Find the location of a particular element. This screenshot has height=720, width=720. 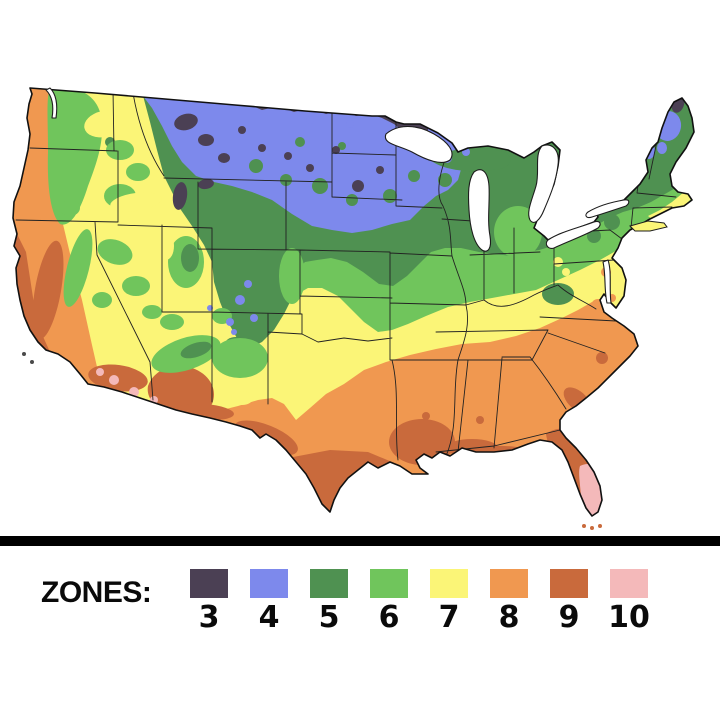

zone-3-label: 3 is located at coordinates (209, 617).